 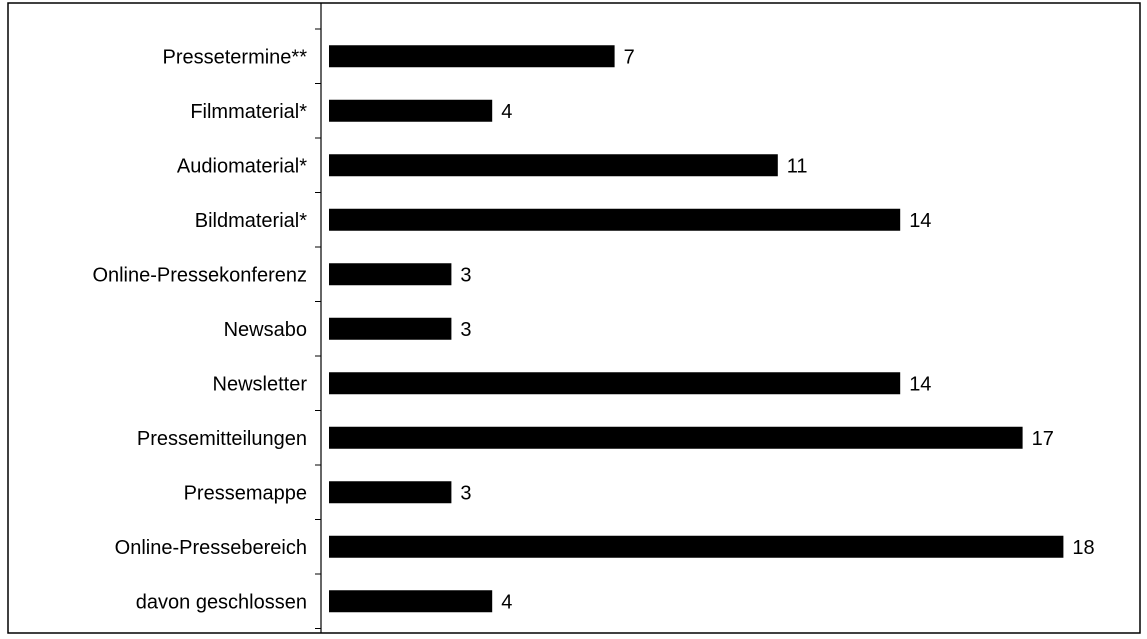 I want to click on category-label: Newsabo, so click(x=265, y=330).